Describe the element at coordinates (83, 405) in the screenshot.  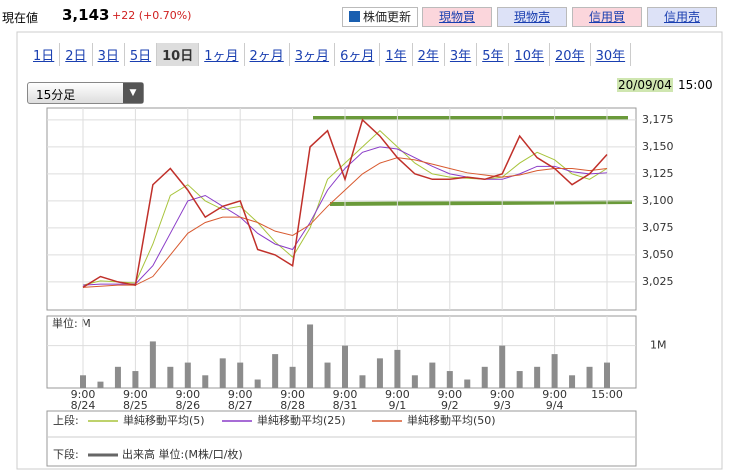
I see `x-tick-date: 8/24` at that location.